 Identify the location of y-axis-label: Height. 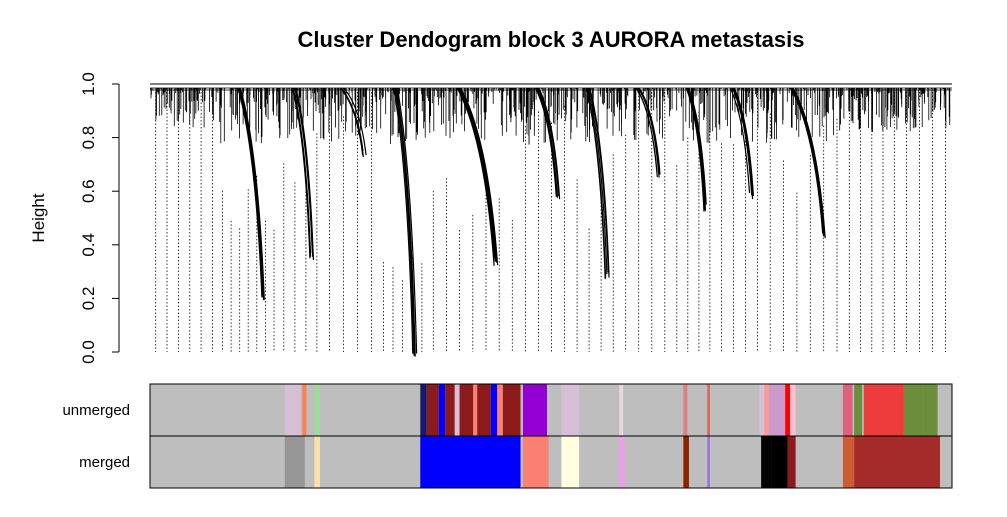
(38, 217).